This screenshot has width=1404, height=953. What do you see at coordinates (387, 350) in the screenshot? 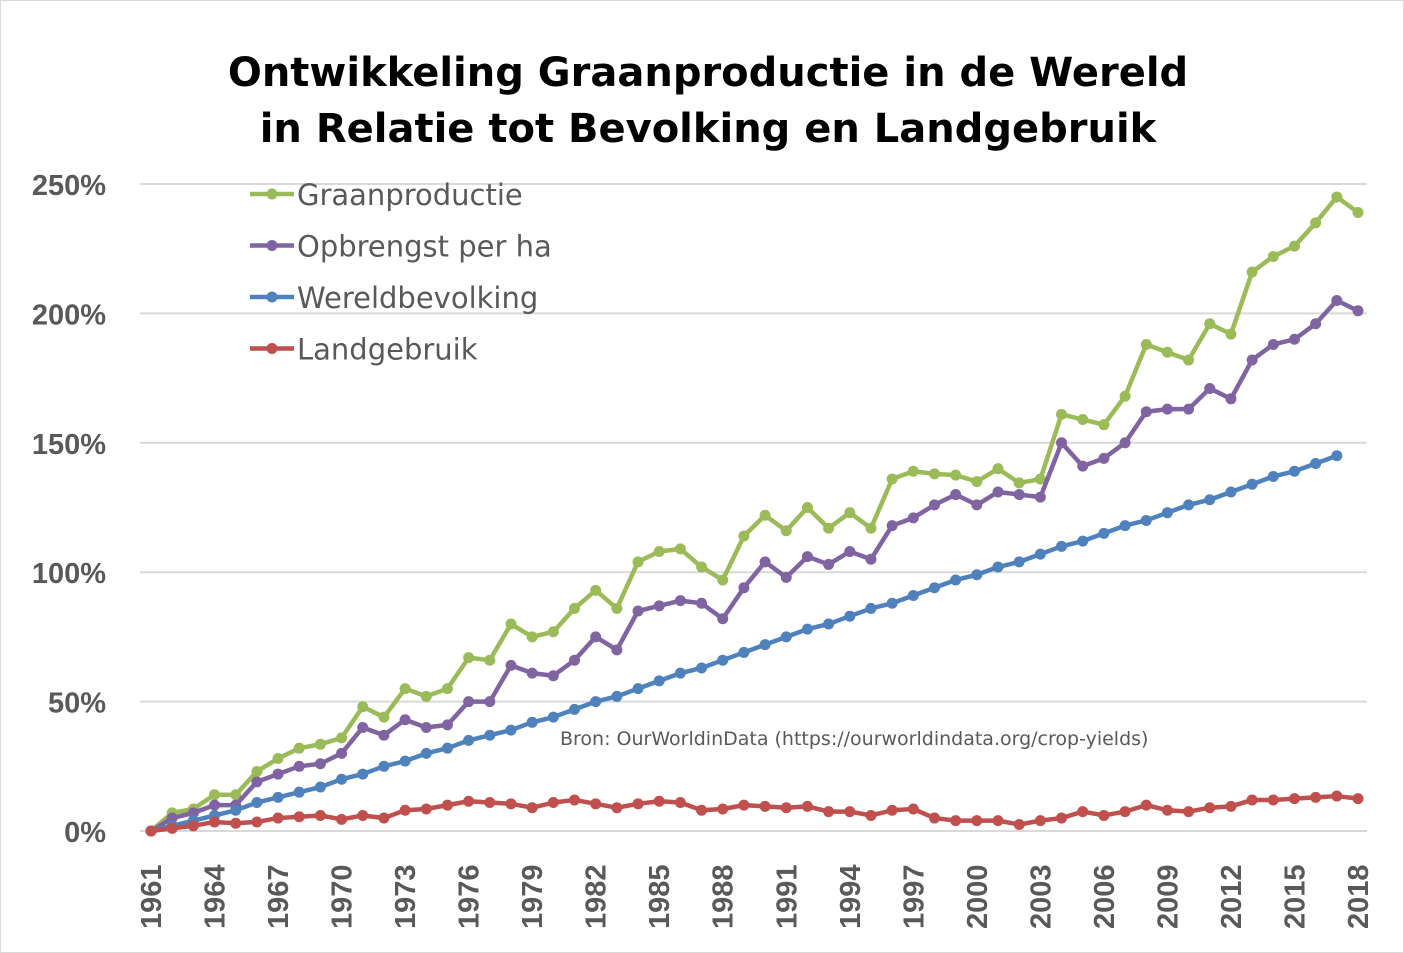
I see `legend-label: Landgebruik` at bounding box center [387, 350].